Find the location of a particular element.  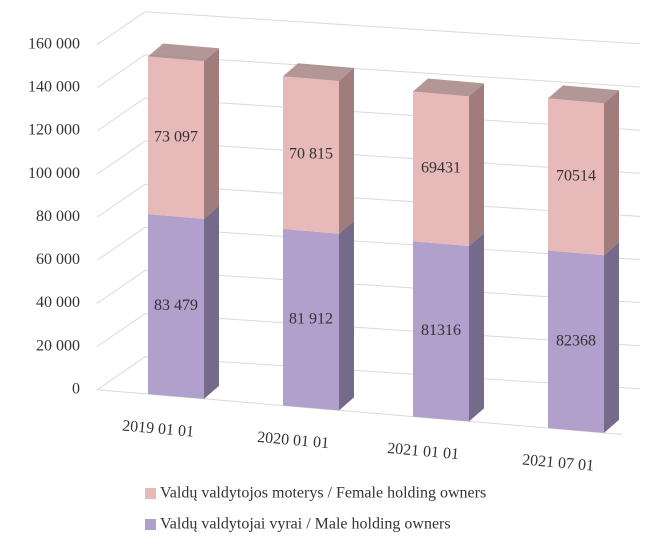

value-label: 73 097 is located at coordinates (176, 136).